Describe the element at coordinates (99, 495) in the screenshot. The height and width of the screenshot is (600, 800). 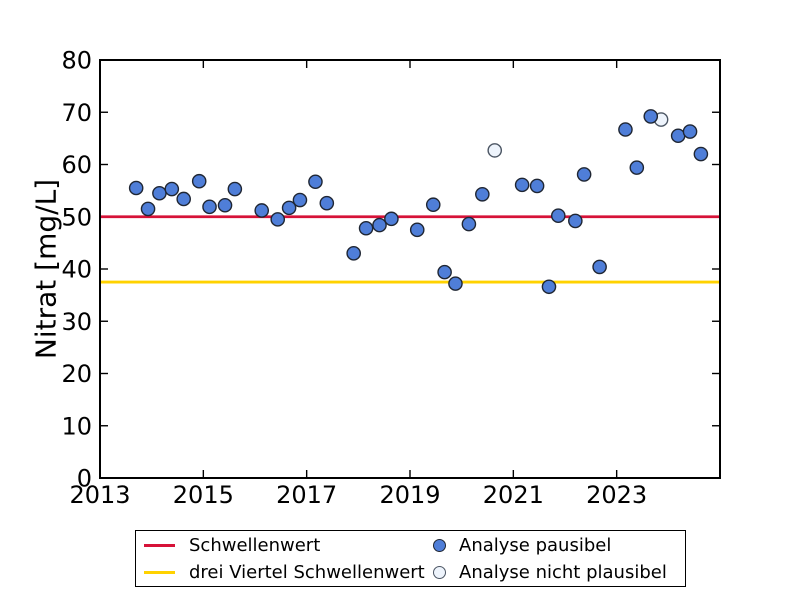
I see `x-tick-label: 2013` at that location.